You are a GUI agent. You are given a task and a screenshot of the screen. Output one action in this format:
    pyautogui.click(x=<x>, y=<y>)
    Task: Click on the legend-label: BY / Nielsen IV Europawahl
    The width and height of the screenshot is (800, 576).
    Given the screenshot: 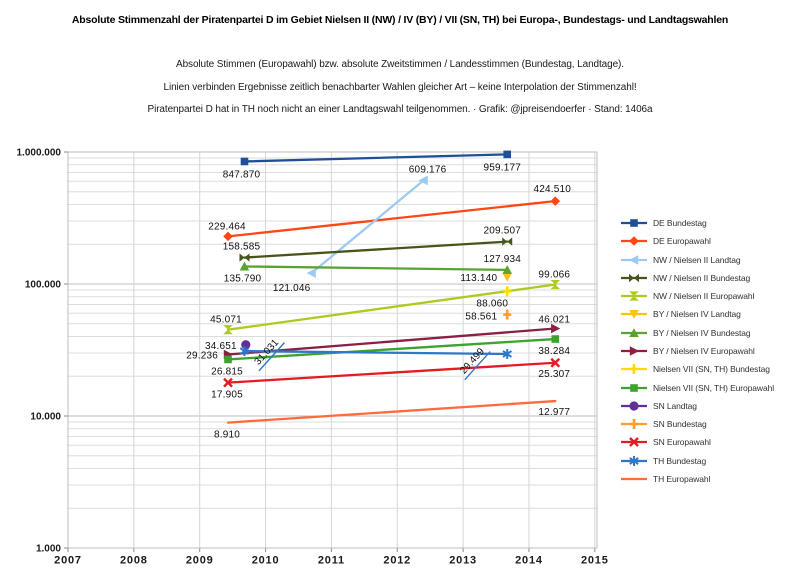 What is the action you would take?
    pyautogui.click(x=704, y=350)
    